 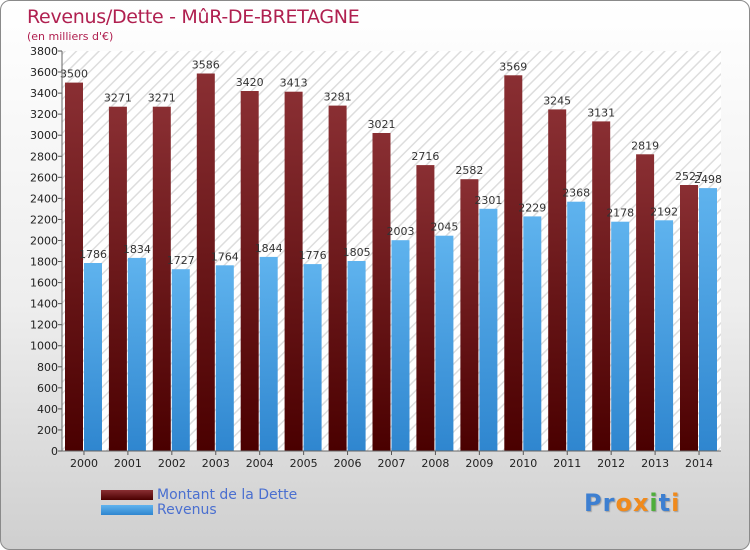 What do you see at coordinates (313, 255) in the screenshot?
I see `value-label-revenus-2005: 1776` at bounding box center [313, 255].